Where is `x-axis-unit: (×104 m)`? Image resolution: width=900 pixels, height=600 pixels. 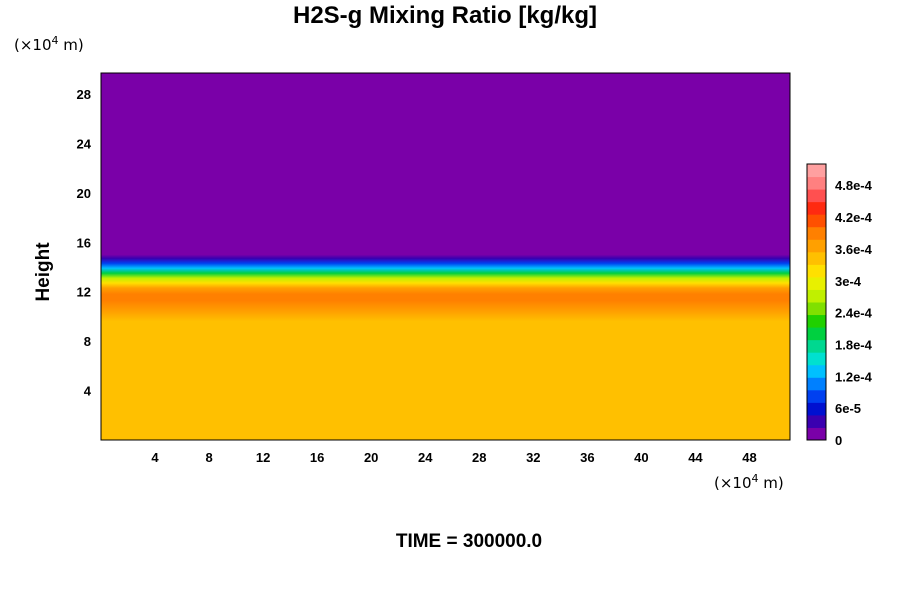 x-axis-unit: (×104 m) is located at coordinates (749, 482).